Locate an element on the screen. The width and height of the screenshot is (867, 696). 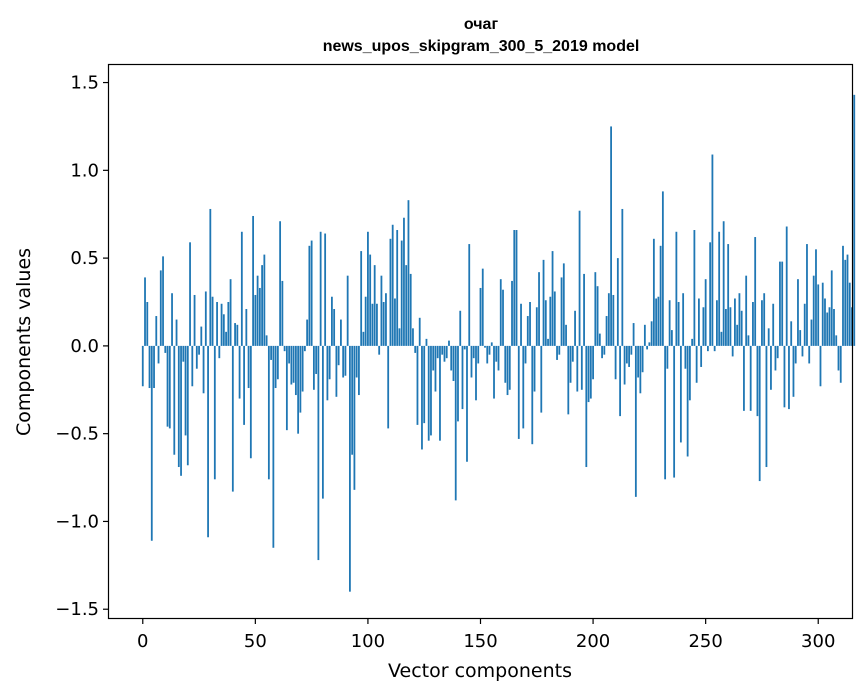
y-tick-label: 0.0 is located at coordinates (84, 346).